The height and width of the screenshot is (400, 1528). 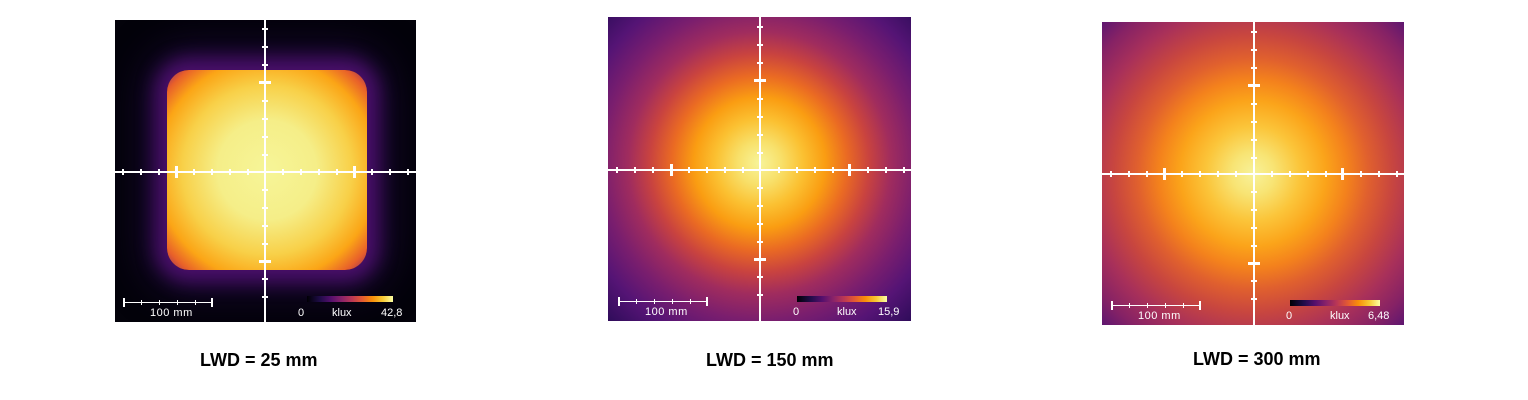 What do you see at coordinates (889, 312) in the screenshot?
I see `colorbar-max-label: 15,9` at bounding box center [889, 312].